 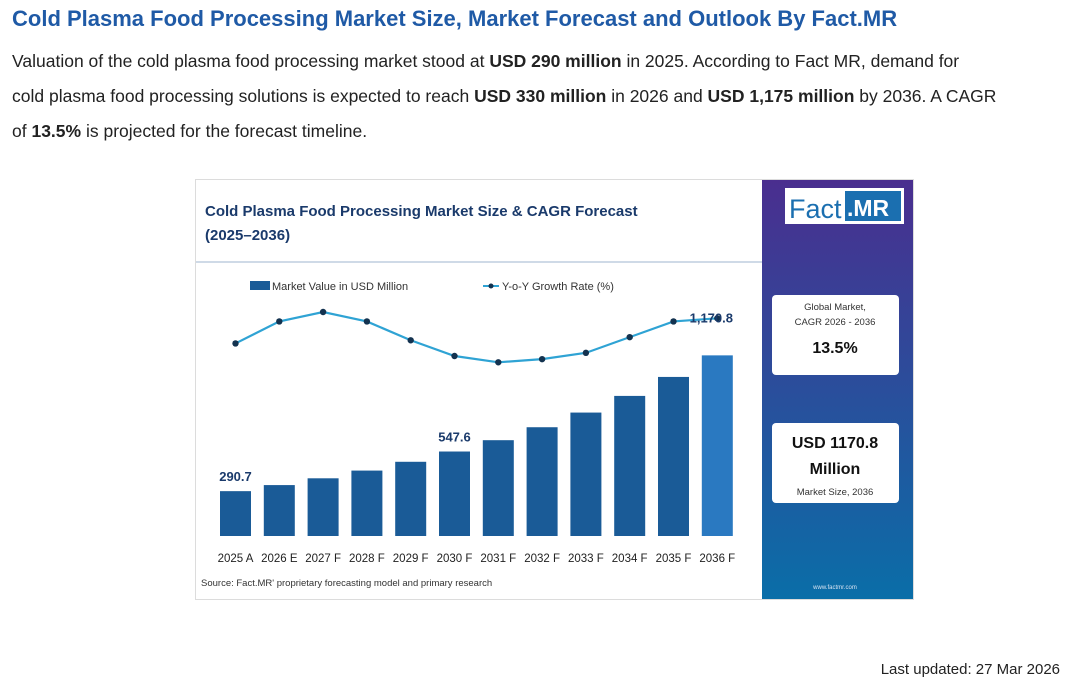 What do you see at coordinates (542, 559) in the screenshot?
I see `x-tick-label: 2032 F` at bounding box center [542, 559].